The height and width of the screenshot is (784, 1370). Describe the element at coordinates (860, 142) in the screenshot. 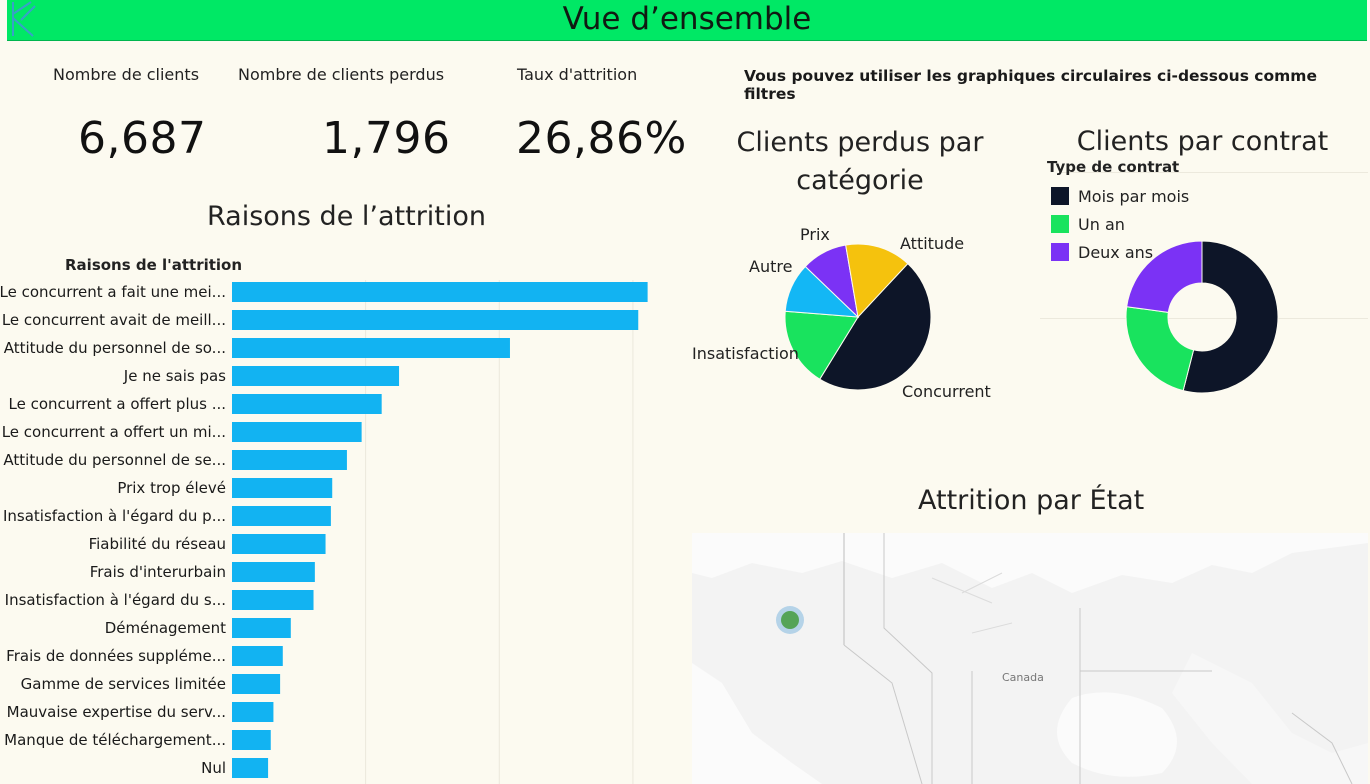

I see `lost-by-category-title-line1: Clients perdus par` at that location.